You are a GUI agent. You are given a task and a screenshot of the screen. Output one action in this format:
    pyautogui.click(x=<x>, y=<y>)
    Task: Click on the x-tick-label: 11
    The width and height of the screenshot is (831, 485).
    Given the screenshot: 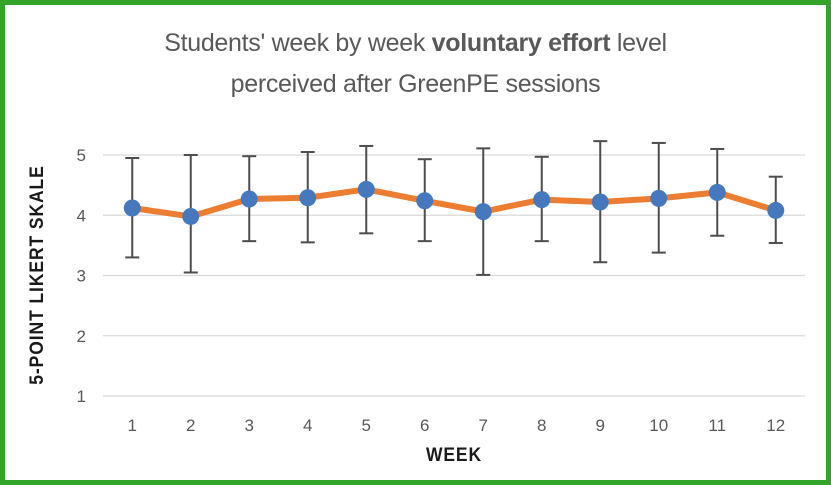 What is the action you would take?
    pyautogui.click(x=717, y=425)
    